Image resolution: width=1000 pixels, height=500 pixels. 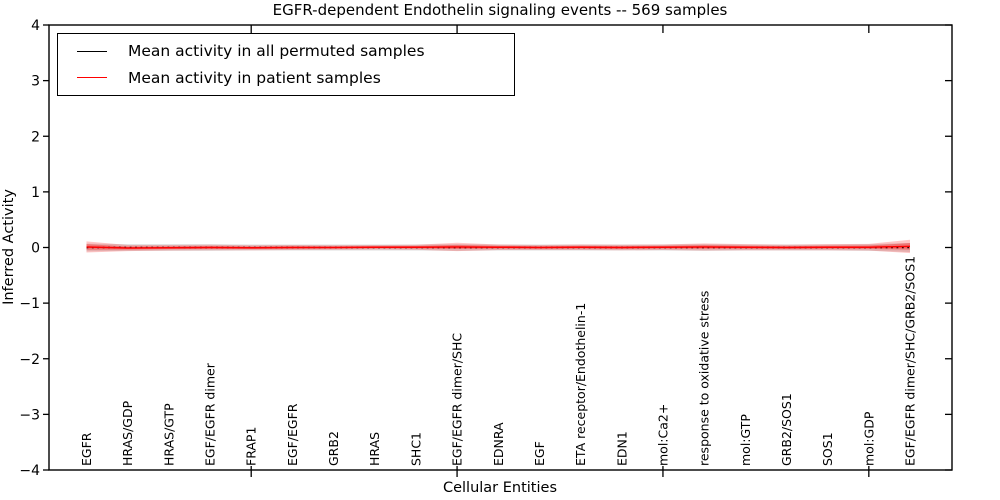 What do you see at coordinates (251, 446) in the screenshot?
I see `x-category-label: FRAP1` at bounding box center [251, 446].